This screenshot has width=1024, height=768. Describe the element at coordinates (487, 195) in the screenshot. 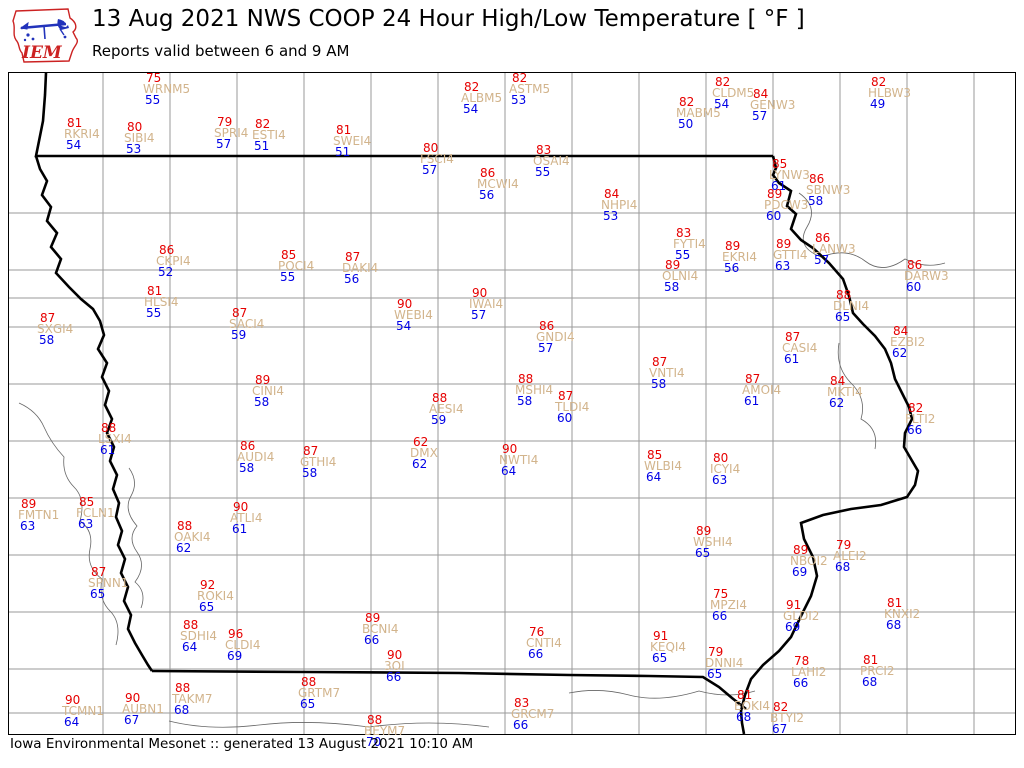

I see `station-low-temp: 56` at that location.